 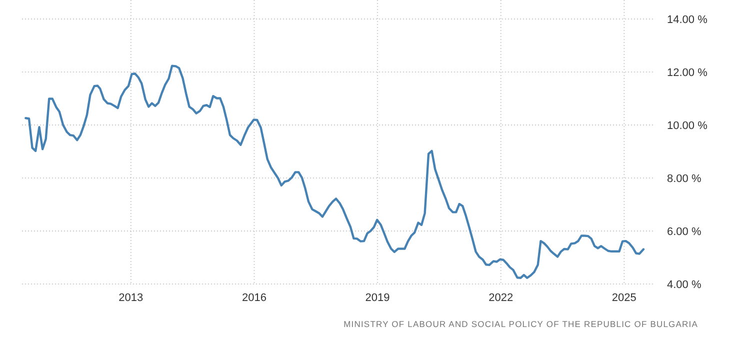 What do you see at coordinates (131, 298) in the screenshot?
I see `x-tick-label: 2013` at bounding box center [131, 298].